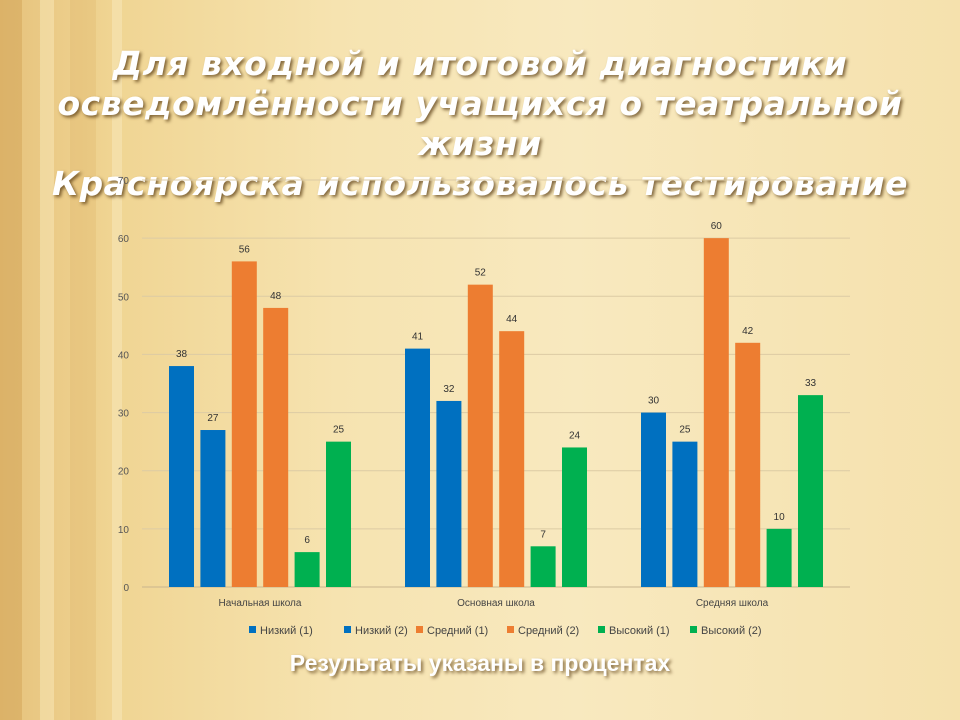  I want to click on data-label: 42, so click(748, 331).